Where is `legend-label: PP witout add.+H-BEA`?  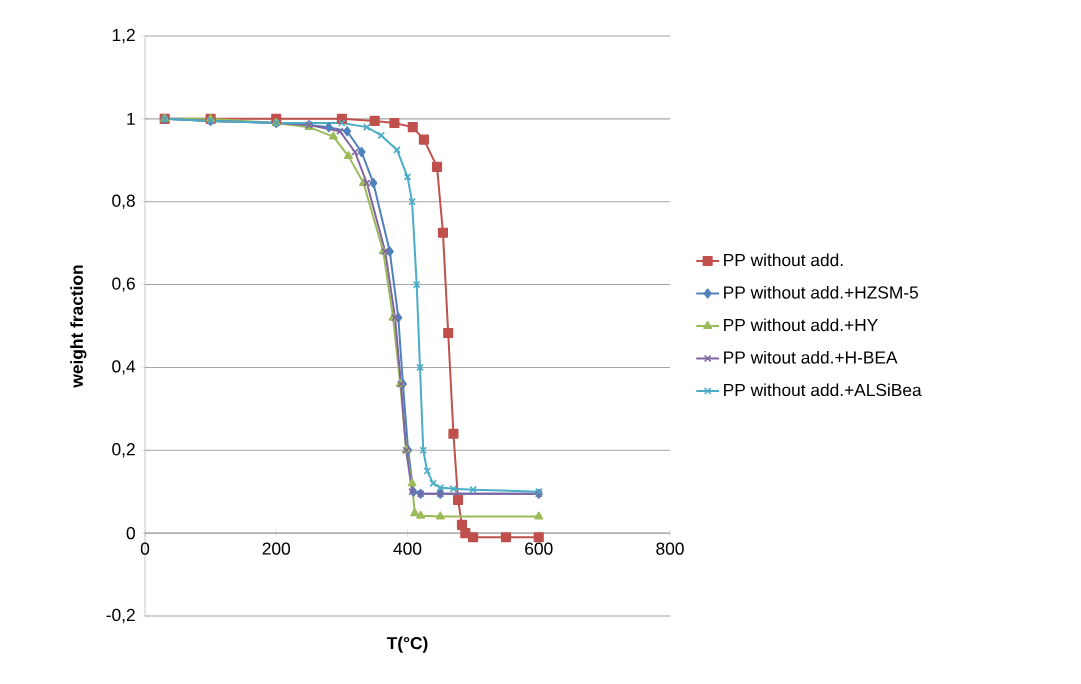
legend-label: PP witout add.+H-BEA is located at coordinates (811, 357).